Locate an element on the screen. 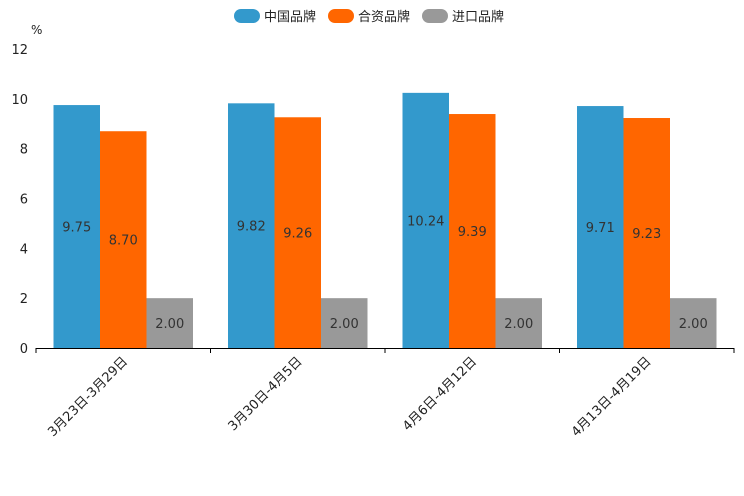 This screenshot has width=744, height=496. legend: 中国品牌 合资品牌 进口品牌 is located at coordinates (369, 17).